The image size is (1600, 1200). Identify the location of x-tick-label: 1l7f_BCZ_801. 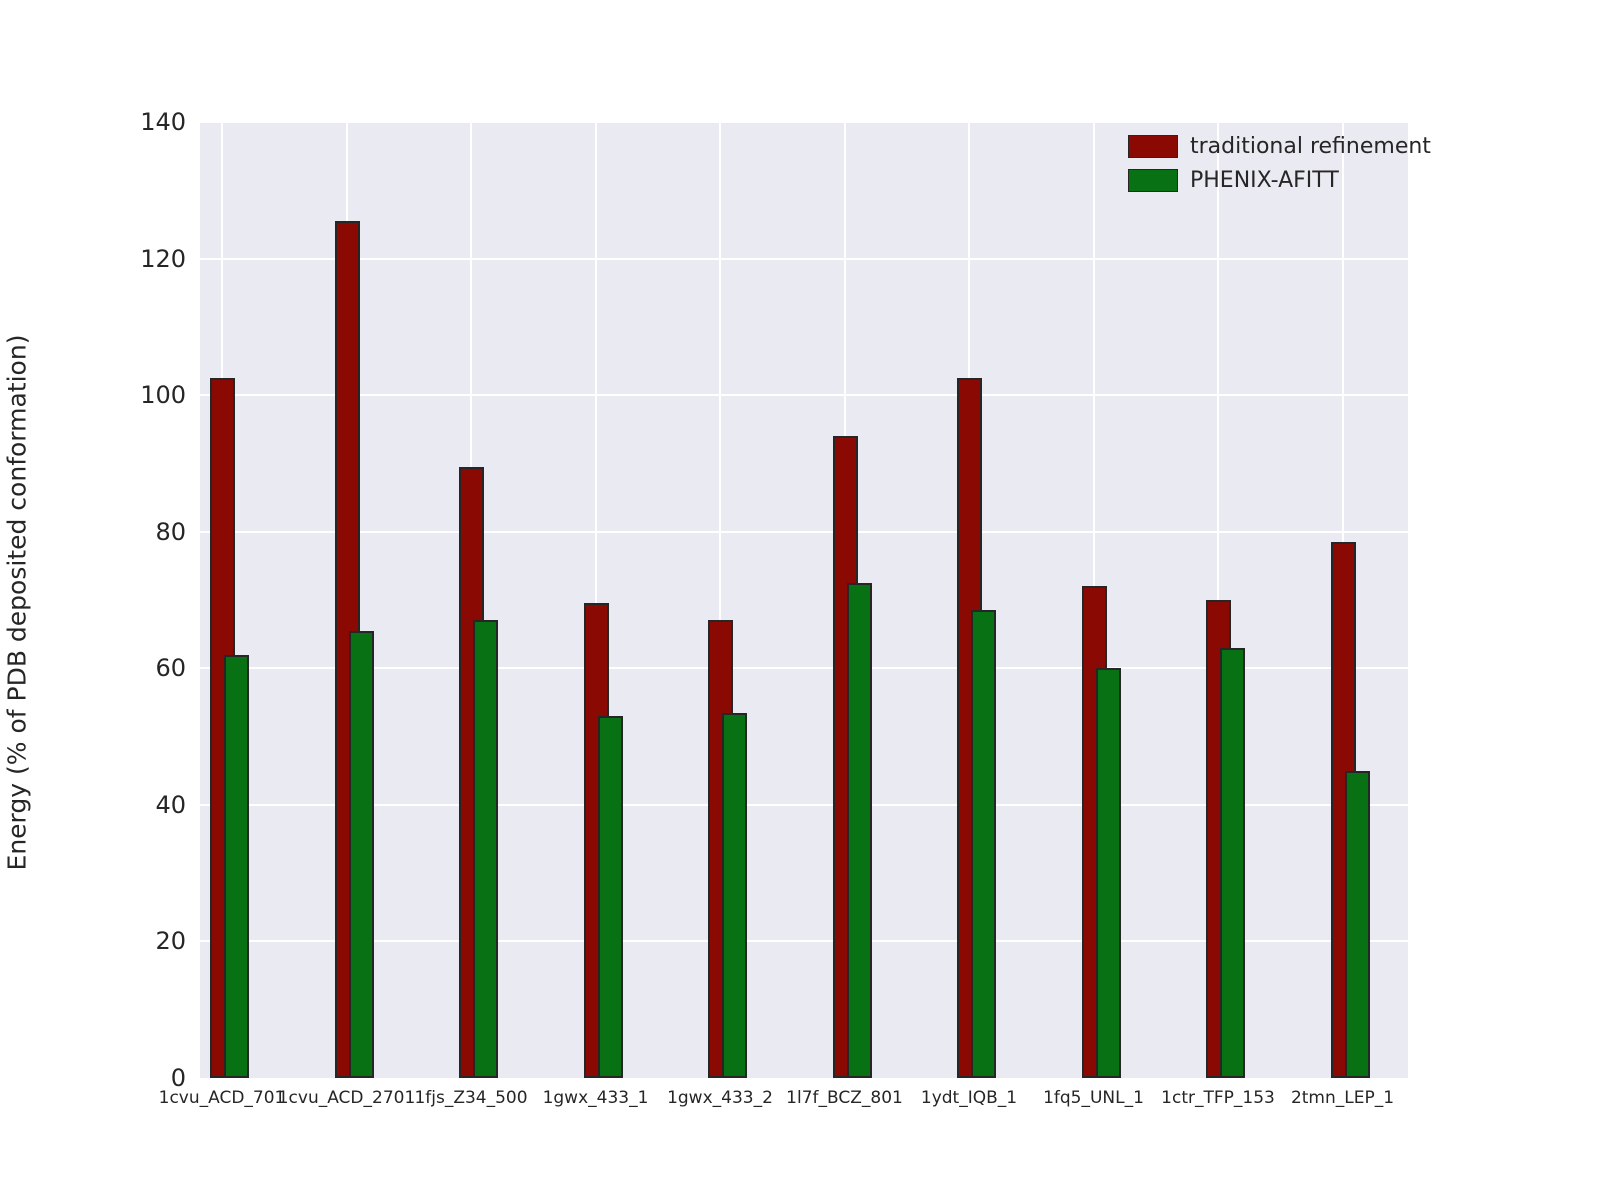
(844, 1098).